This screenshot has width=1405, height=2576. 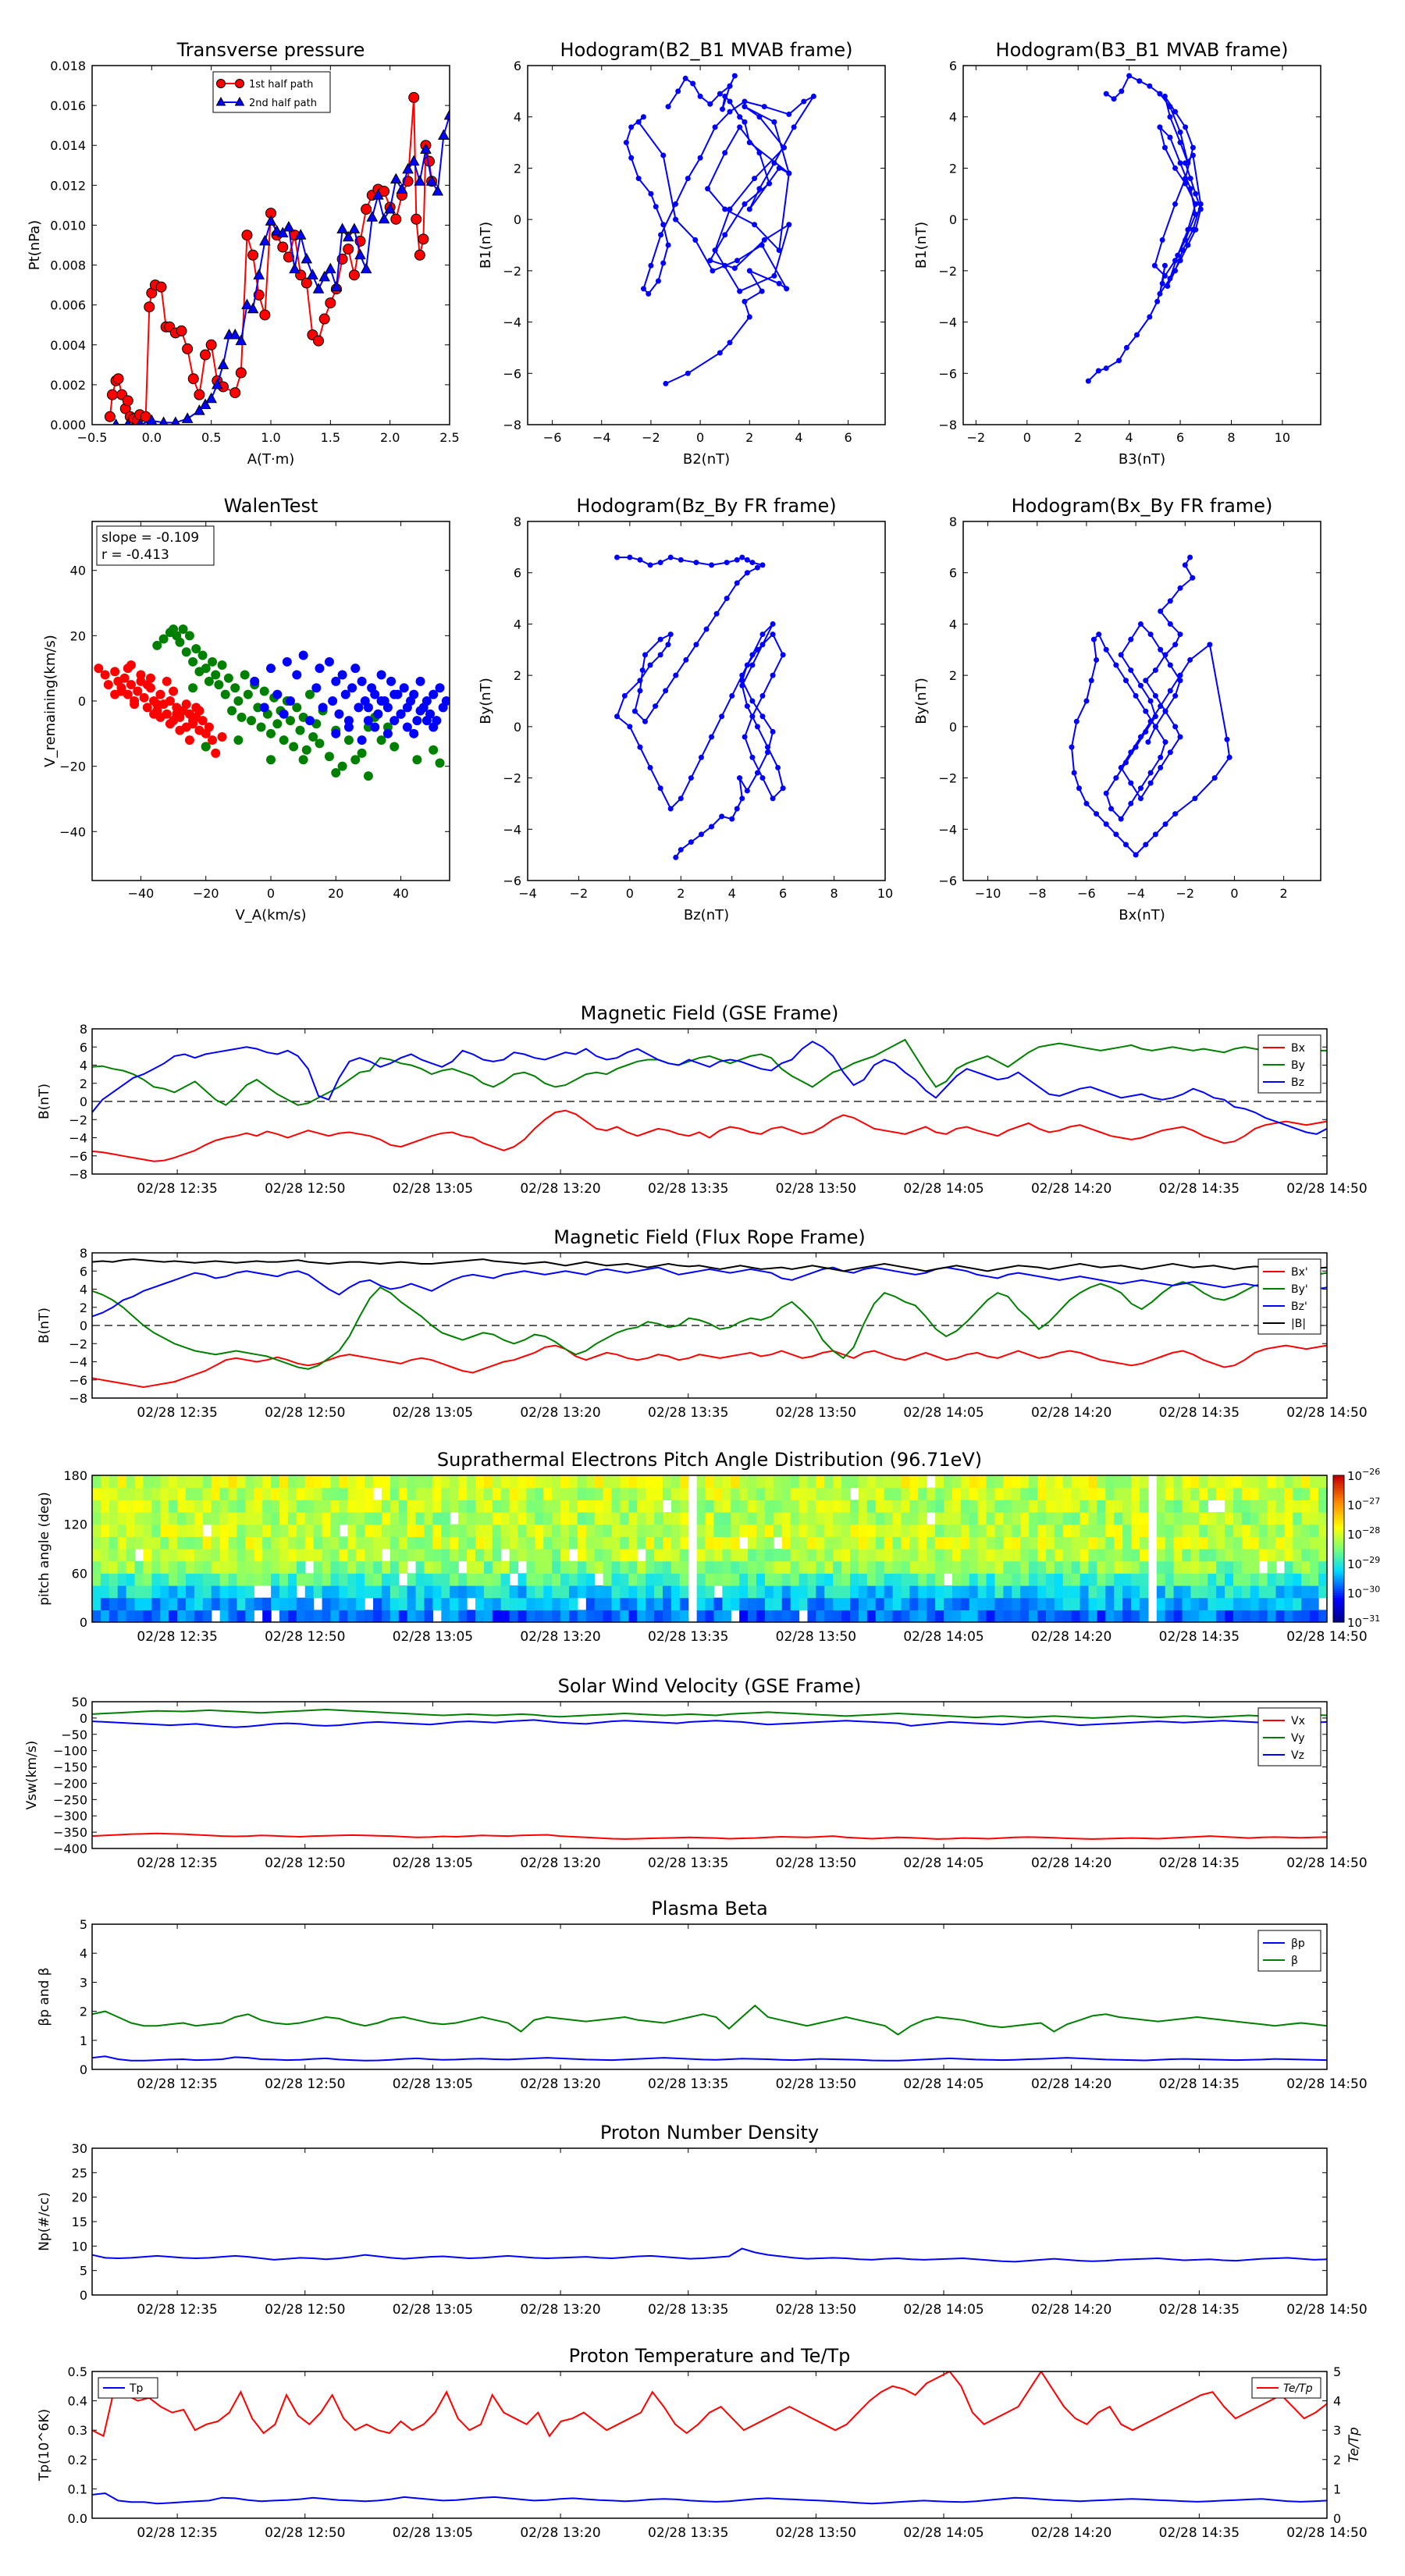 What do you see at coordinates (1142, 915) in the screenshot?
I see `x-axis-label: Bx(nT)` at bounding box center [1142, 915].